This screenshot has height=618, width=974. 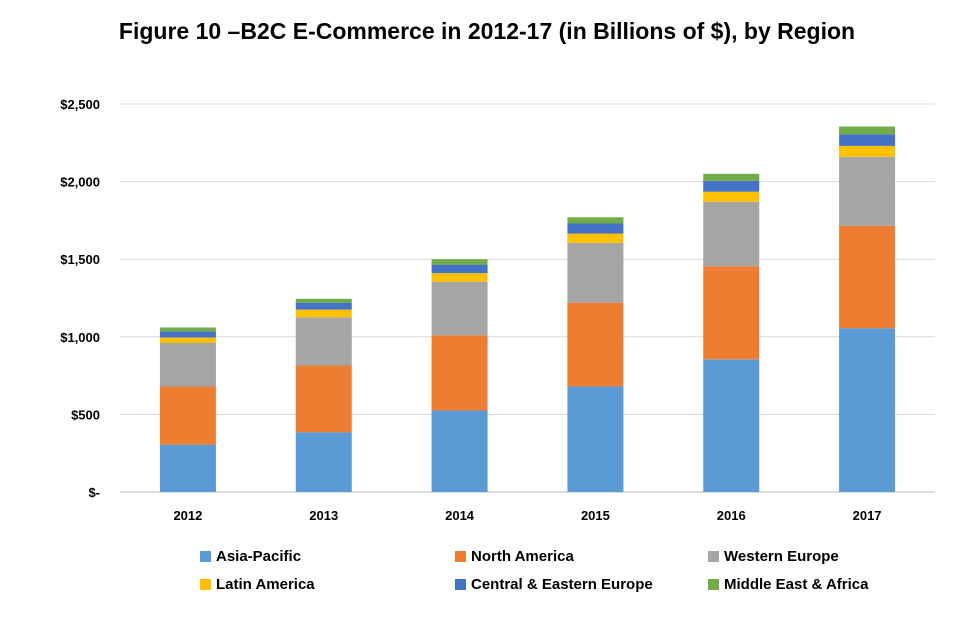 I want to click on legend-label: Middle East & Africa, so click(x=796, y=584).